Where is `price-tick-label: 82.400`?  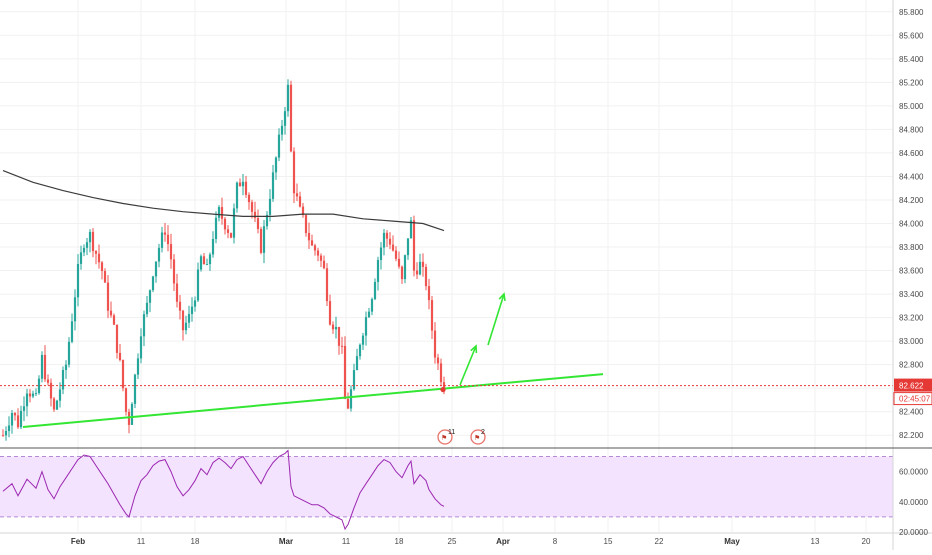
price-tick-label: 82.400 is located at coordinates (911, 412).